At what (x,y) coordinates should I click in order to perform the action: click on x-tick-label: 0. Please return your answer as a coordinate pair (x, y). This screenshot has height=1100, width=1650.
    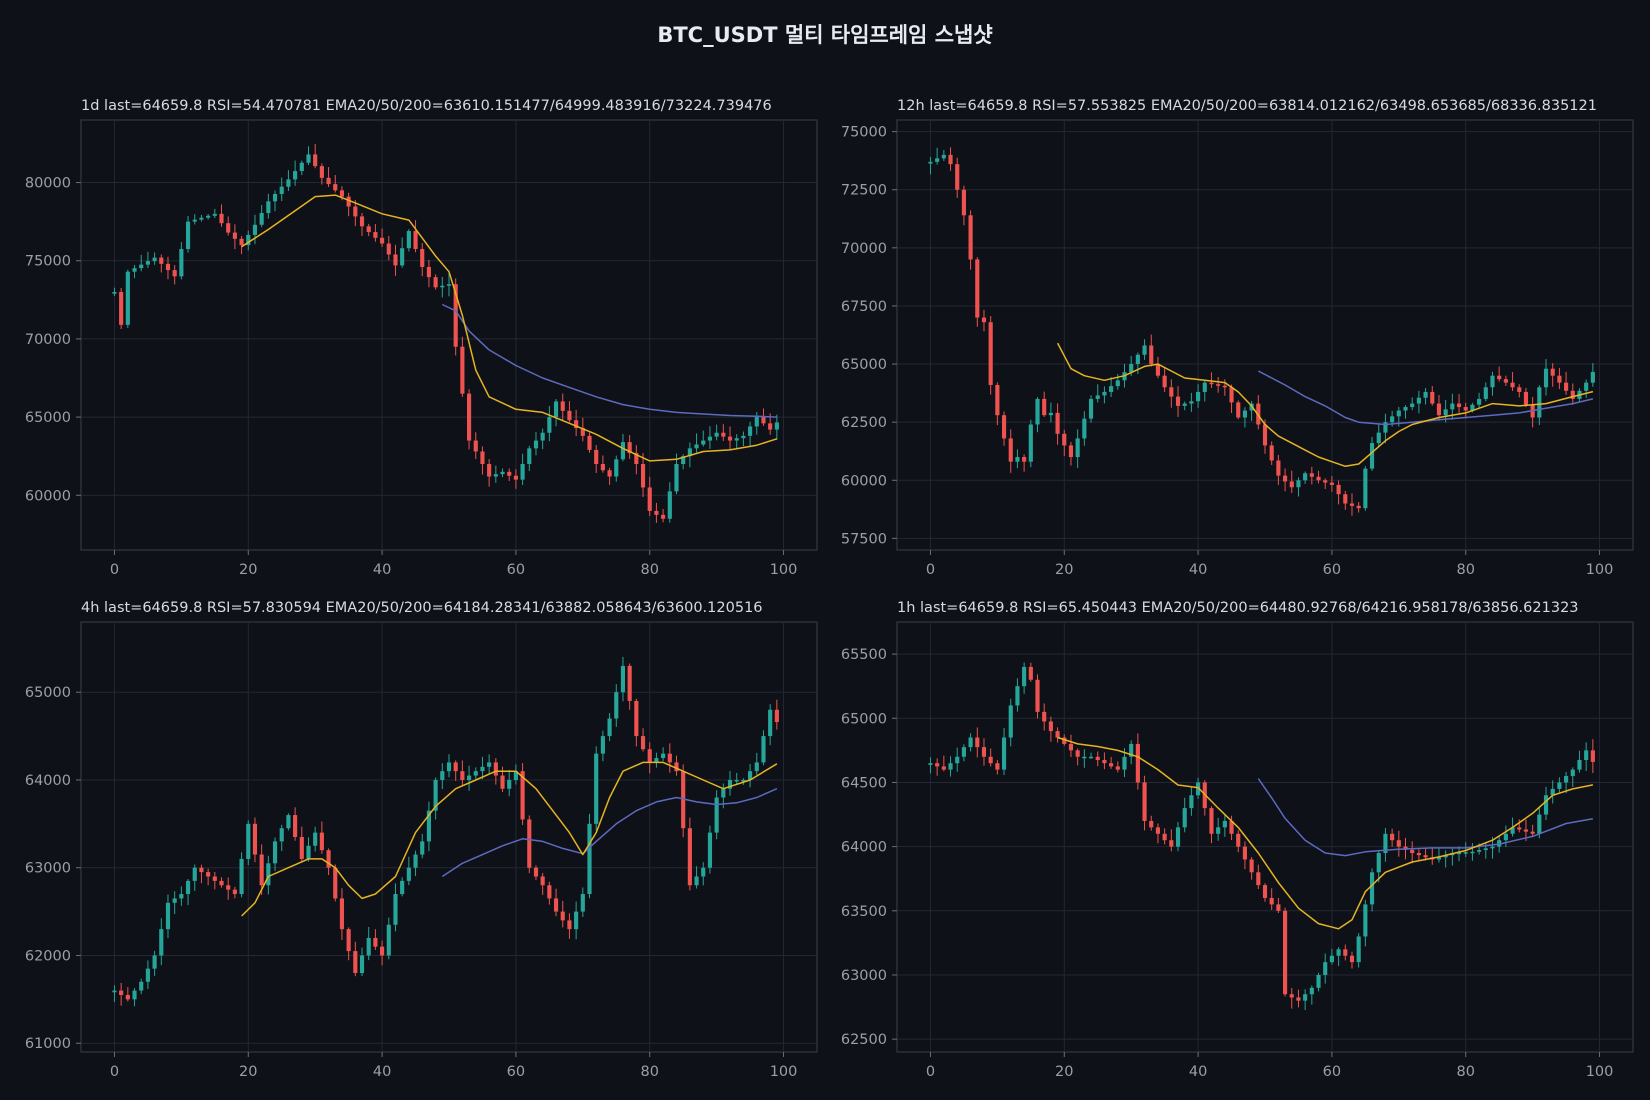
    Looking at the image, I should click on (930, 570).